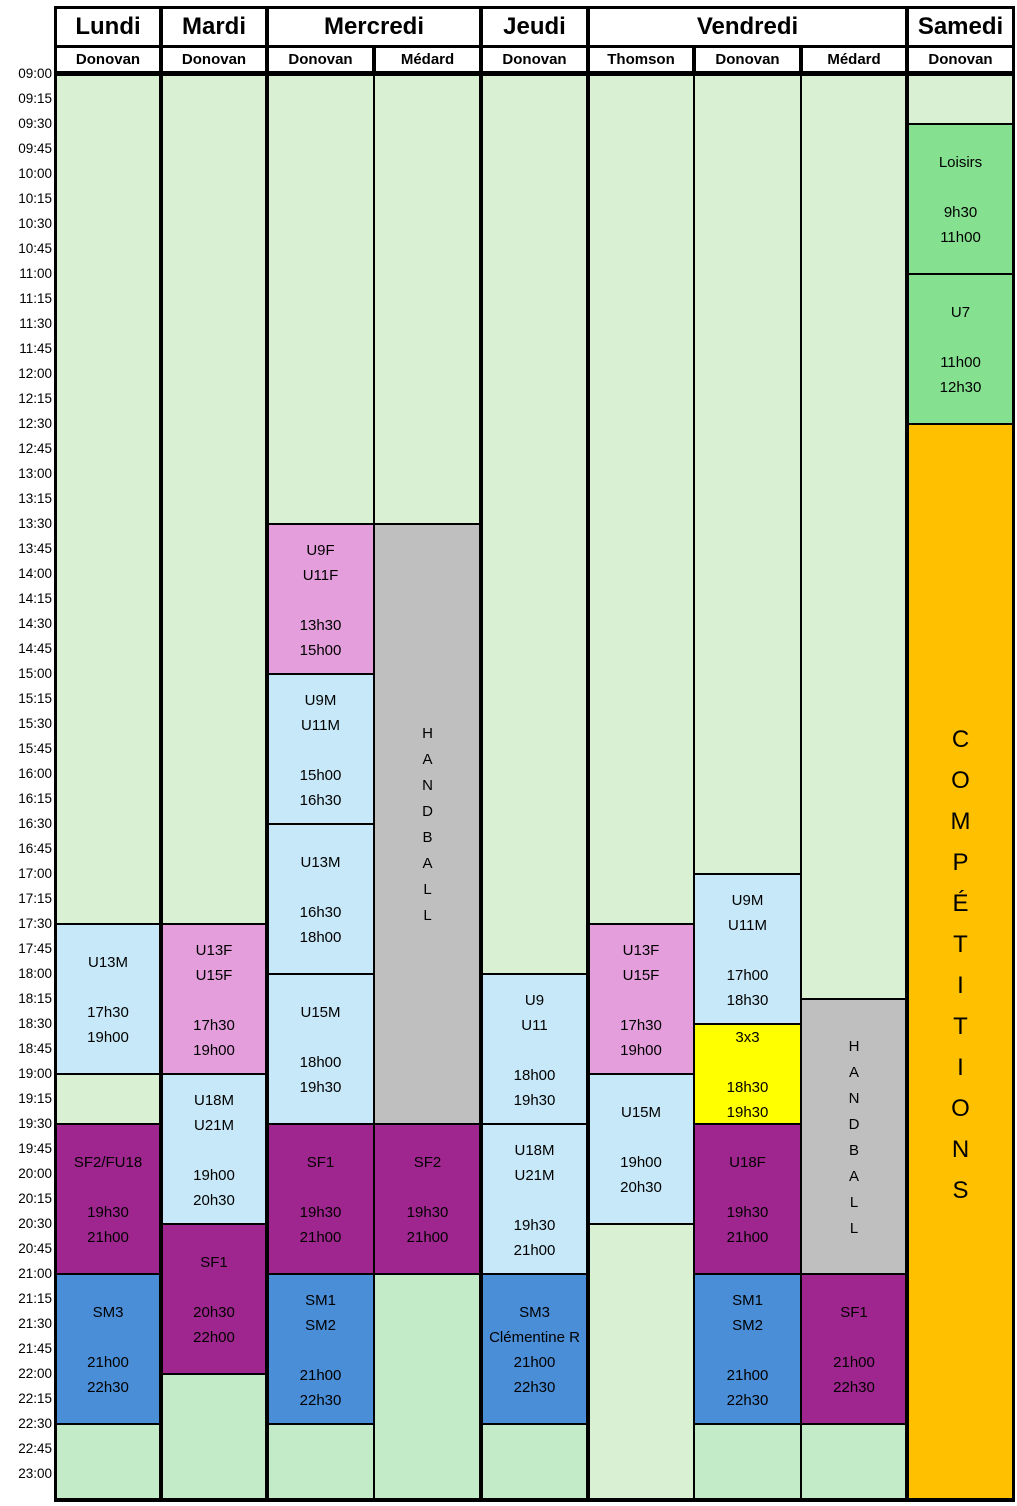 This screenshot has height=1506, width=1017. What do you see at coordinates (35, 148) in the screenshot?
I see `time-label: 09:45` at bounding box center [35, 148].